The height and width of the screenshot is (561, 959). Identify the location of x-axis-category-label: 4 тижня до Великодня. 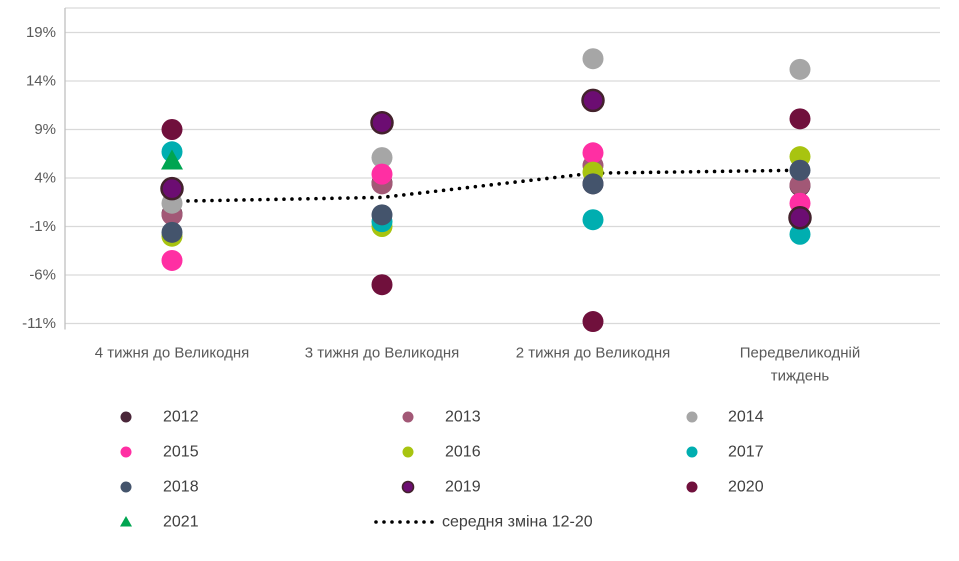
(172, 353).